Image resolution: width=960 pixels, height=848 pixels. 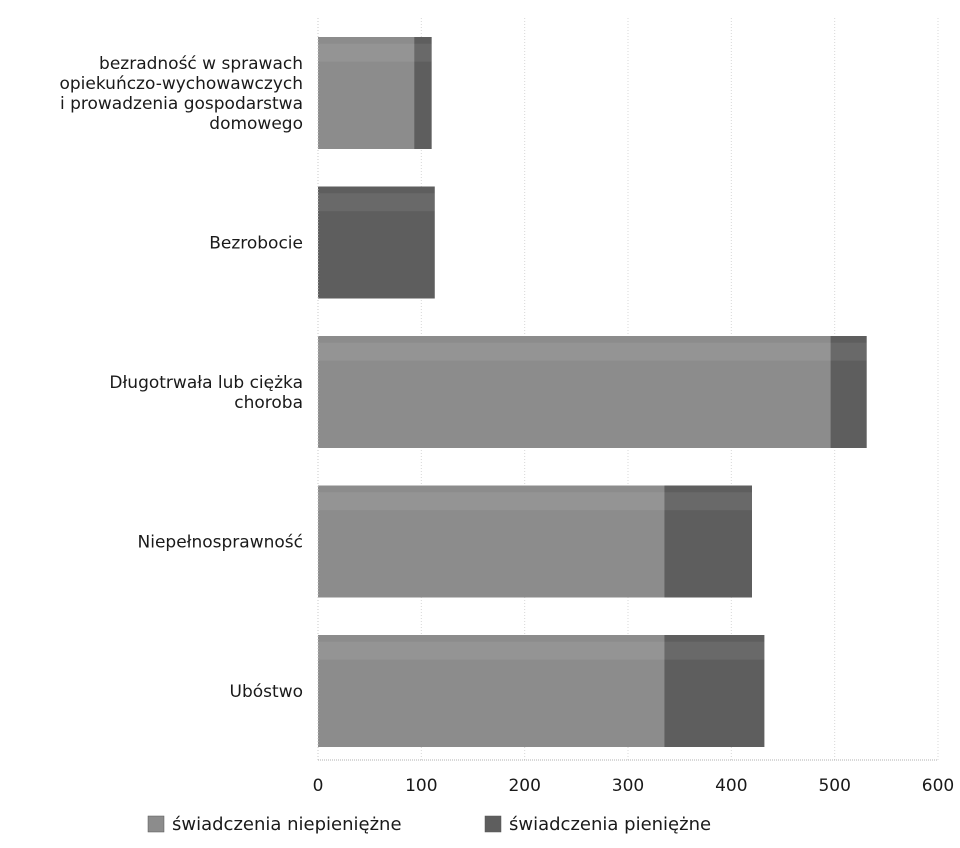 I want to click on category-label-line: bezradność w sprawach, so click(x=201, y=64).